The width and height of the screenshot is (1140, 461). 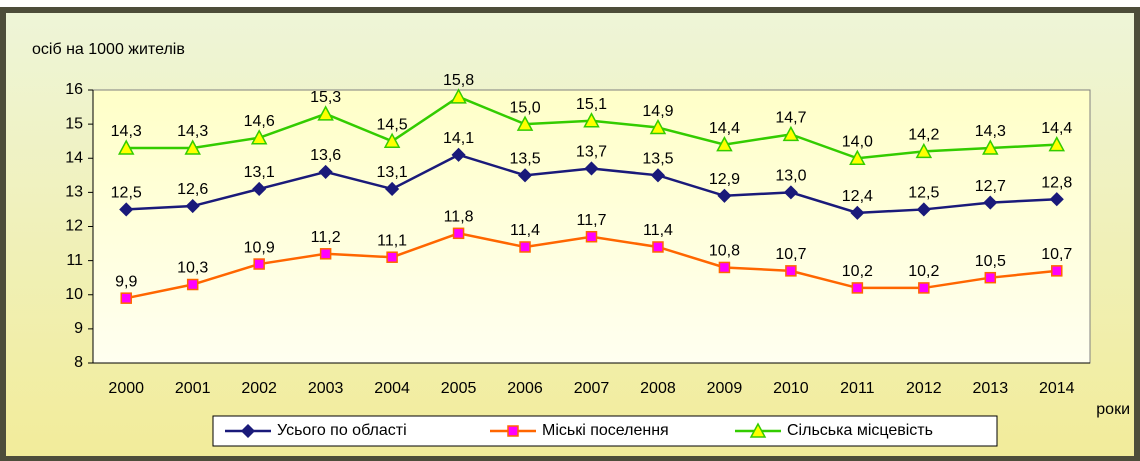 I want to click on x-tick-label: 2006, so click(x=525, y=388).